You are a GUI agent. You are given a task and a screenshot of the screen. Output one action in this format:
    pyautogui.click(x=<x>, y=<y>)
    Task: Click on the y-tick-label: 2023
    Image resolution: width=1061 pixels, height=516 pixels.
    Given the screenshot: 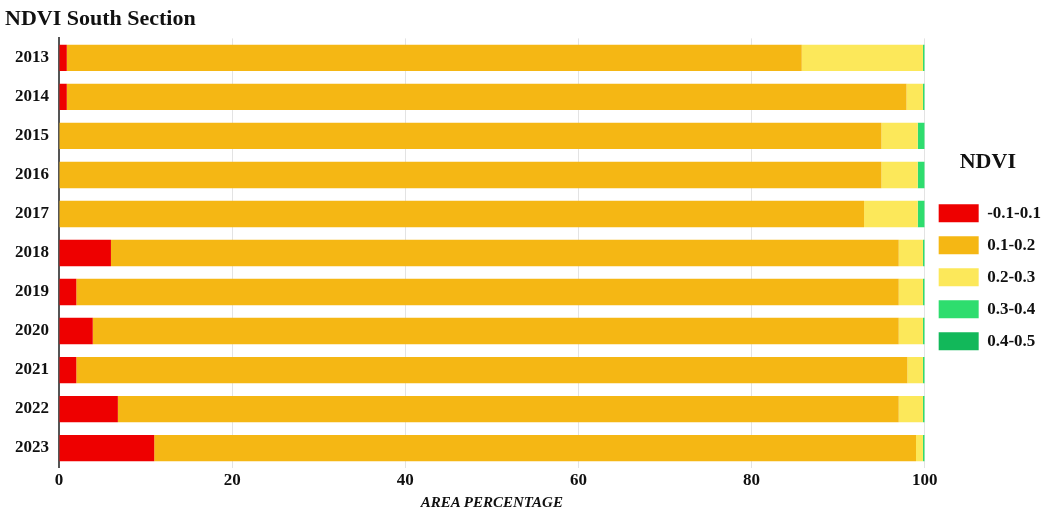 What is the action you would take?
    pyautogui.click(x=32, y=447)
    